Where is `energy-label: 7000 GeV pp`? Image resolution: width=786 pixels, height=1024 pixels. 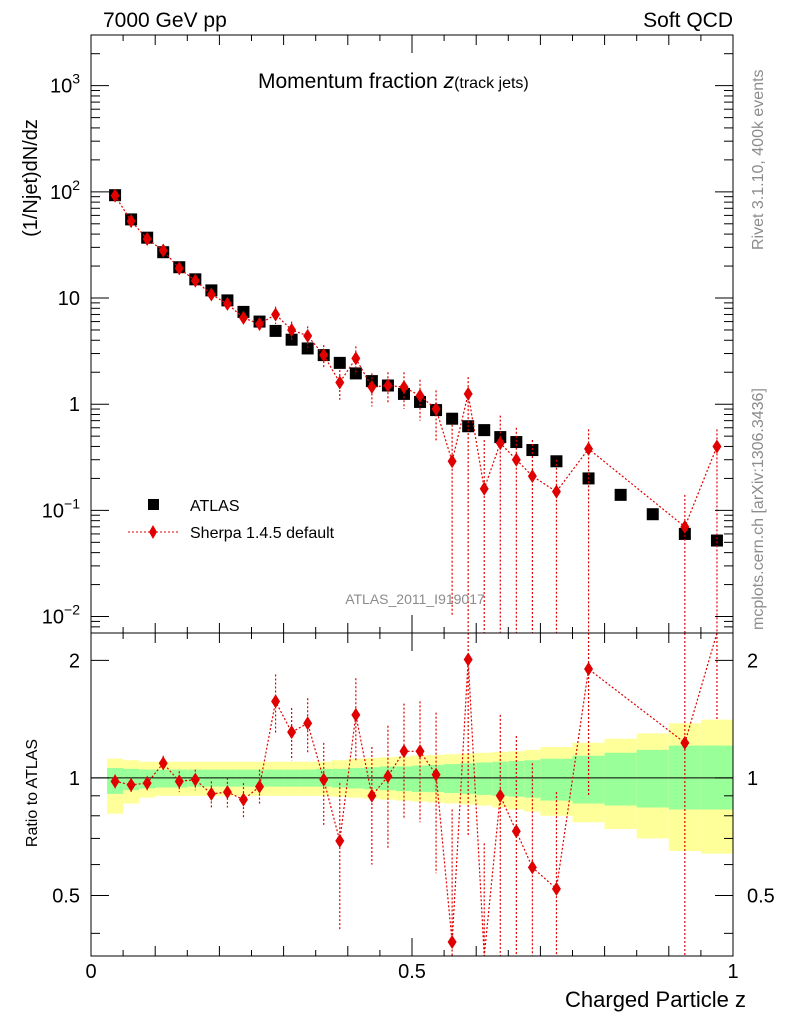 energy-label: 7000 GeV pp is located at coordinates (165, 20).